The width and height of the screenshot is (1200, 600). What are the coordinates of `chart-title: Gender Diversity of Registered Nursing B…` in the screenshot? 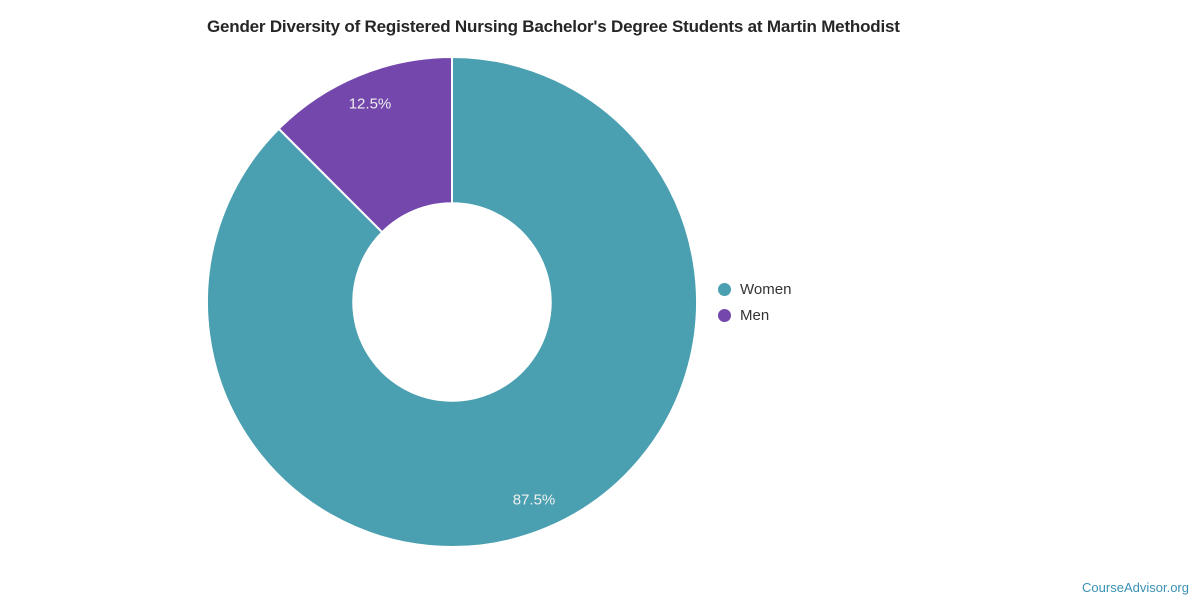 It's located at (553, 26).